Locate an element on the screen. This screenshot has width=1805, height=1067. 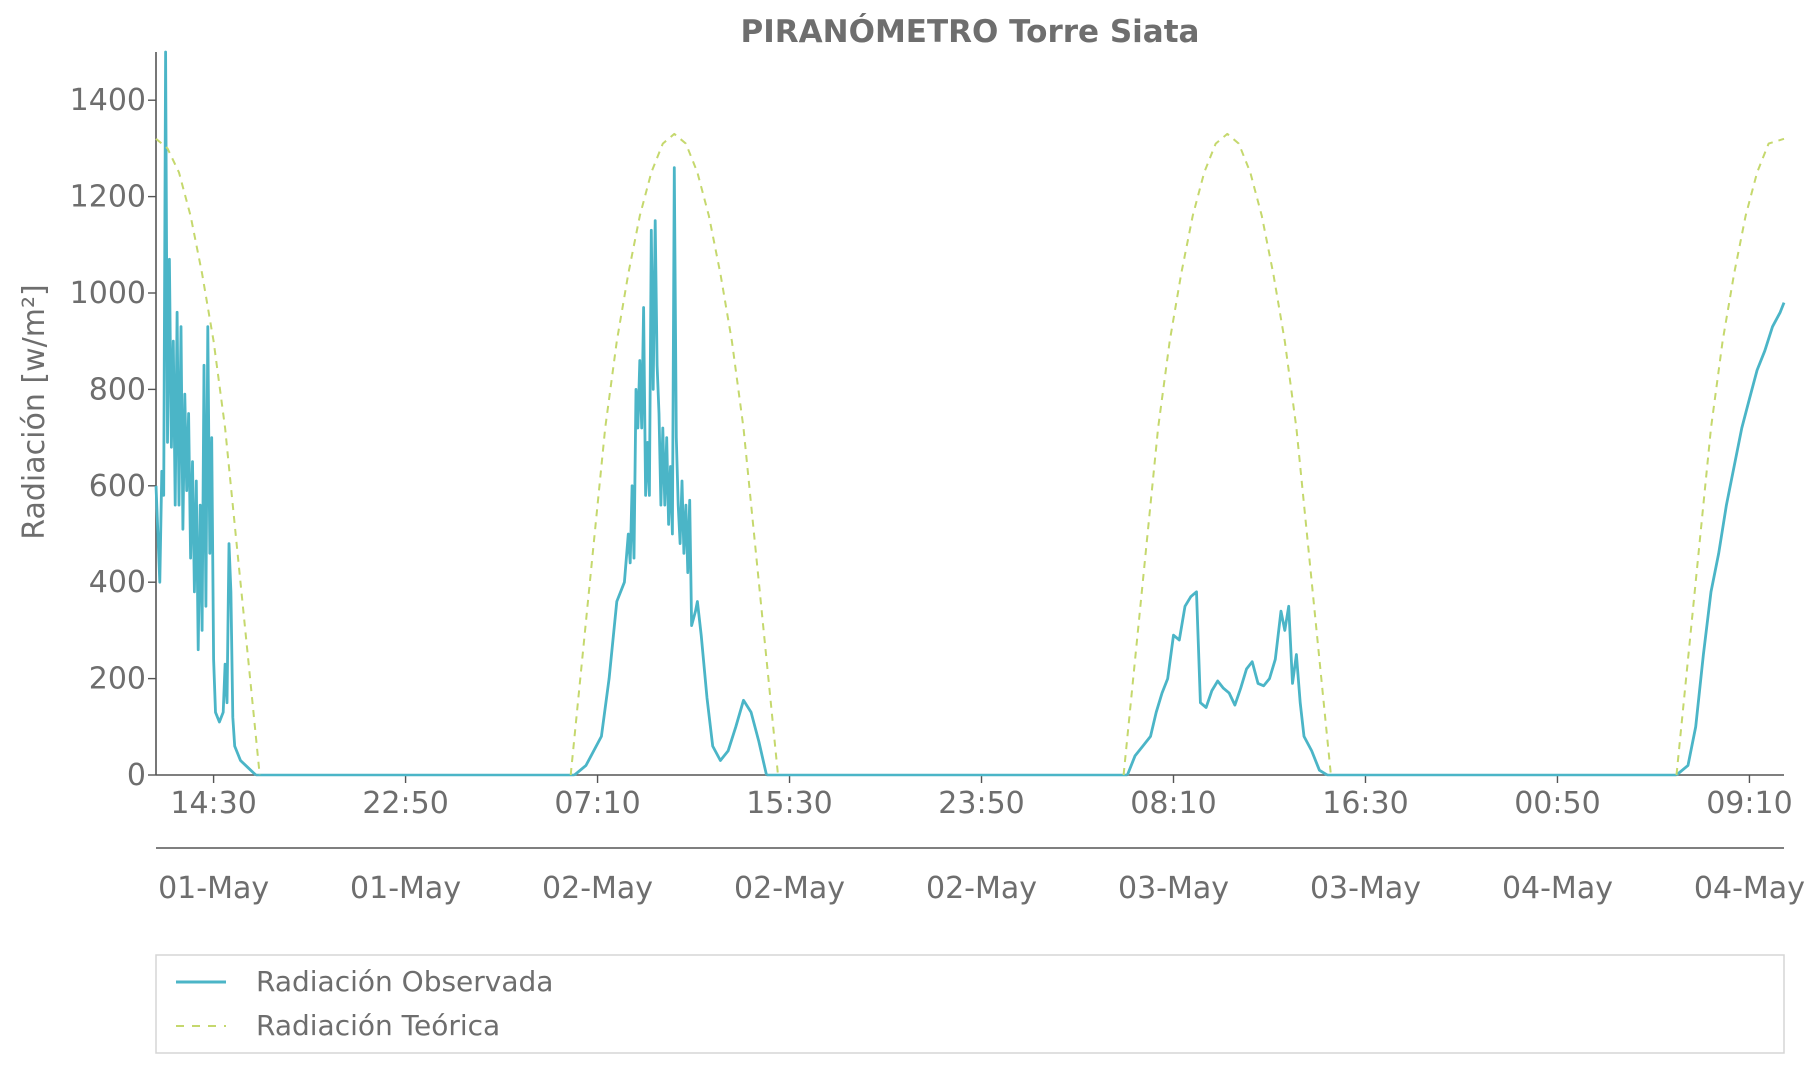
x-tick-label-time: 22:50 is located at coordinates (405, 803).